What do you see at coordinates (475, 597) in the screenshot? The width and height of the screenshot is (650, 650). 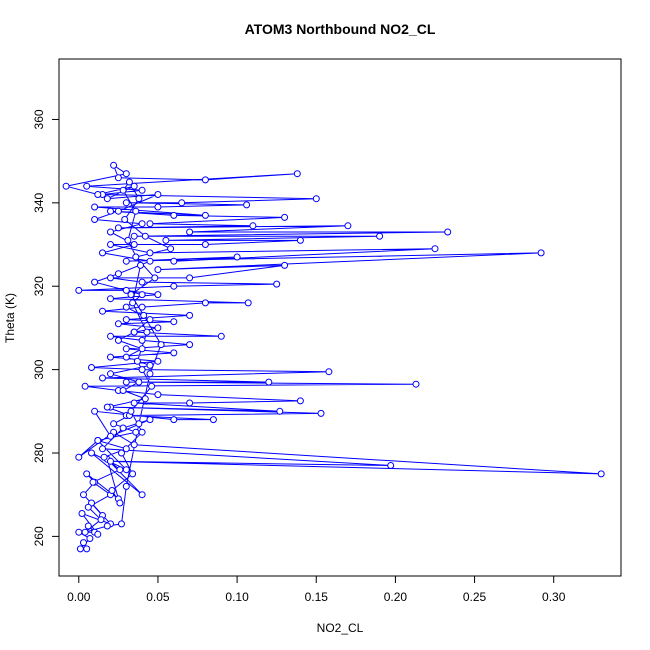 I see `x-tick-label: 0.25` at bounding box center [475, 597].